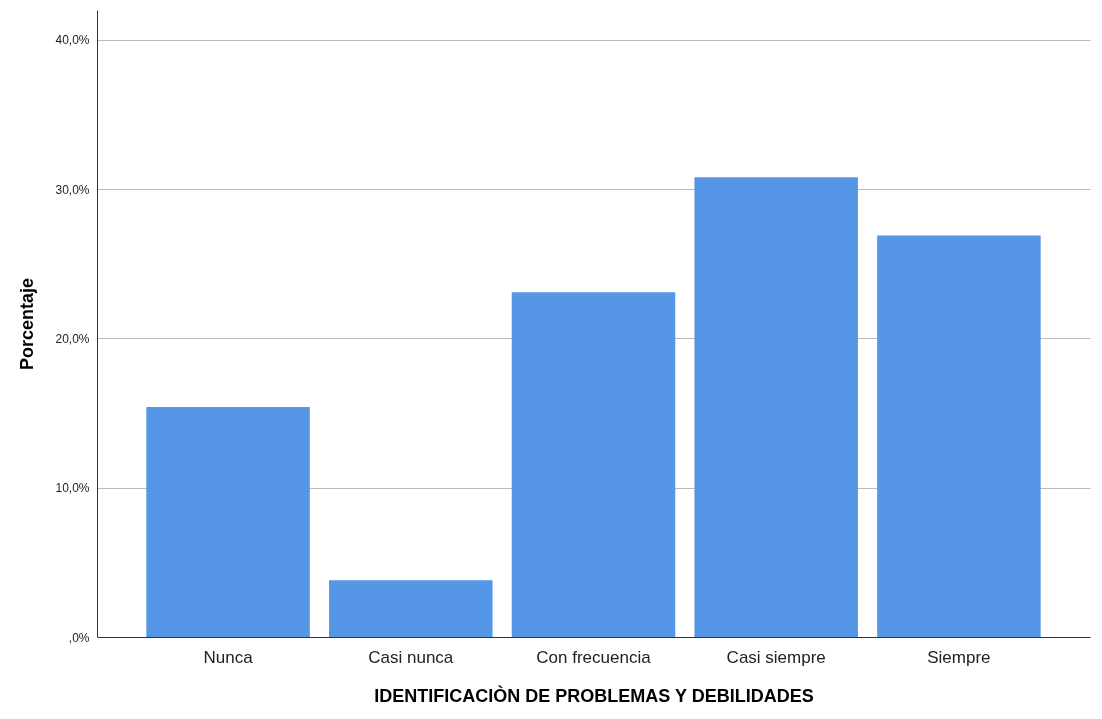 The image size is (1102, 719). What do you see at coordinates (72, 488) in the screenshot?
I see `y-tick-label: 10,0%` at bounding box center [72, 488].